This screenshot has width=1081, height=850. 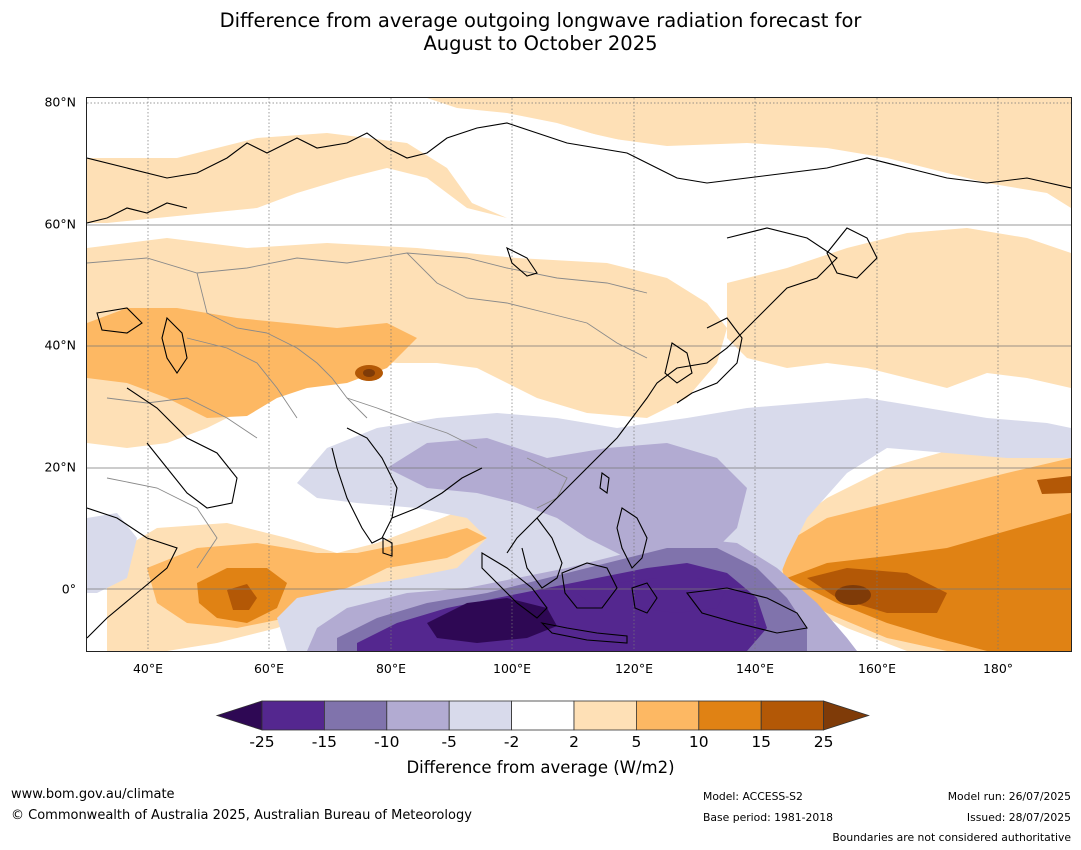 I want to click on coast-okhotsk, so click(x=782, y=278).